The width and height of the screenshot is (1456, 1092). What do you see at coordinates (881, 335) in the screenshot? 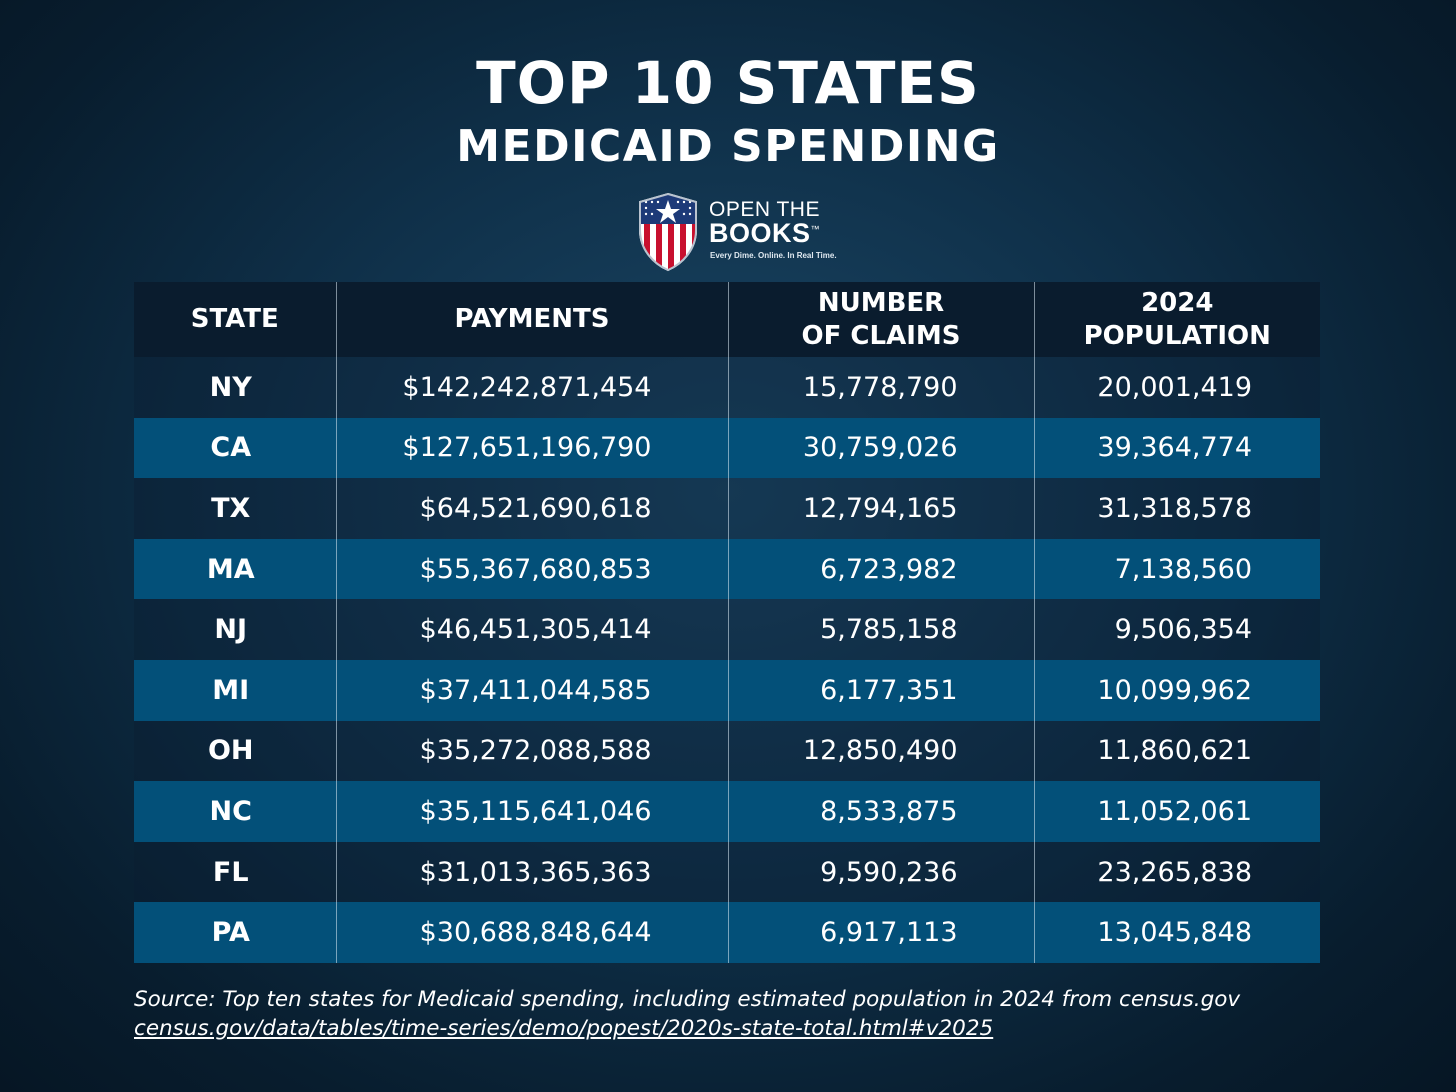
I see `column-header-claims-line2: OF CLAIMS` at bounding box center [881, 335].